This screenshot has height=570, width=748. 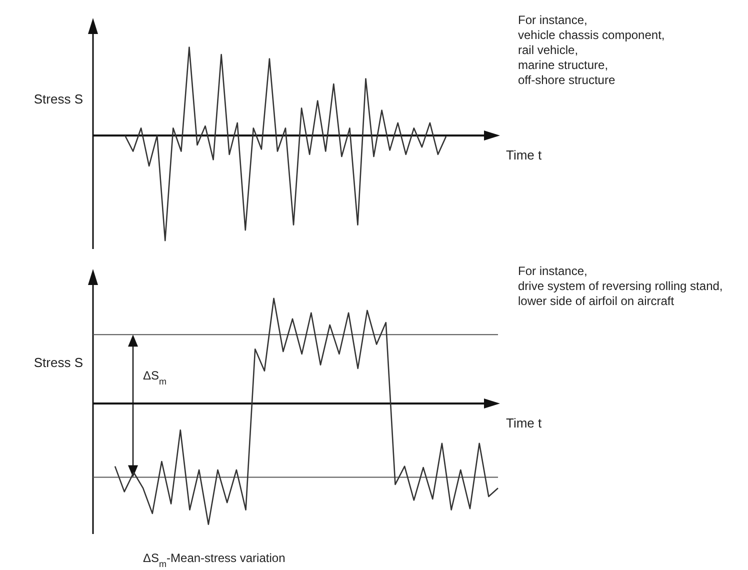 What do you see at coordinates (620, 286) in the screenshot?
I see `text: For instance, drive system of reversing rolling stand, lower side of airfoil on aircraft` at bounding box center [620, 286].